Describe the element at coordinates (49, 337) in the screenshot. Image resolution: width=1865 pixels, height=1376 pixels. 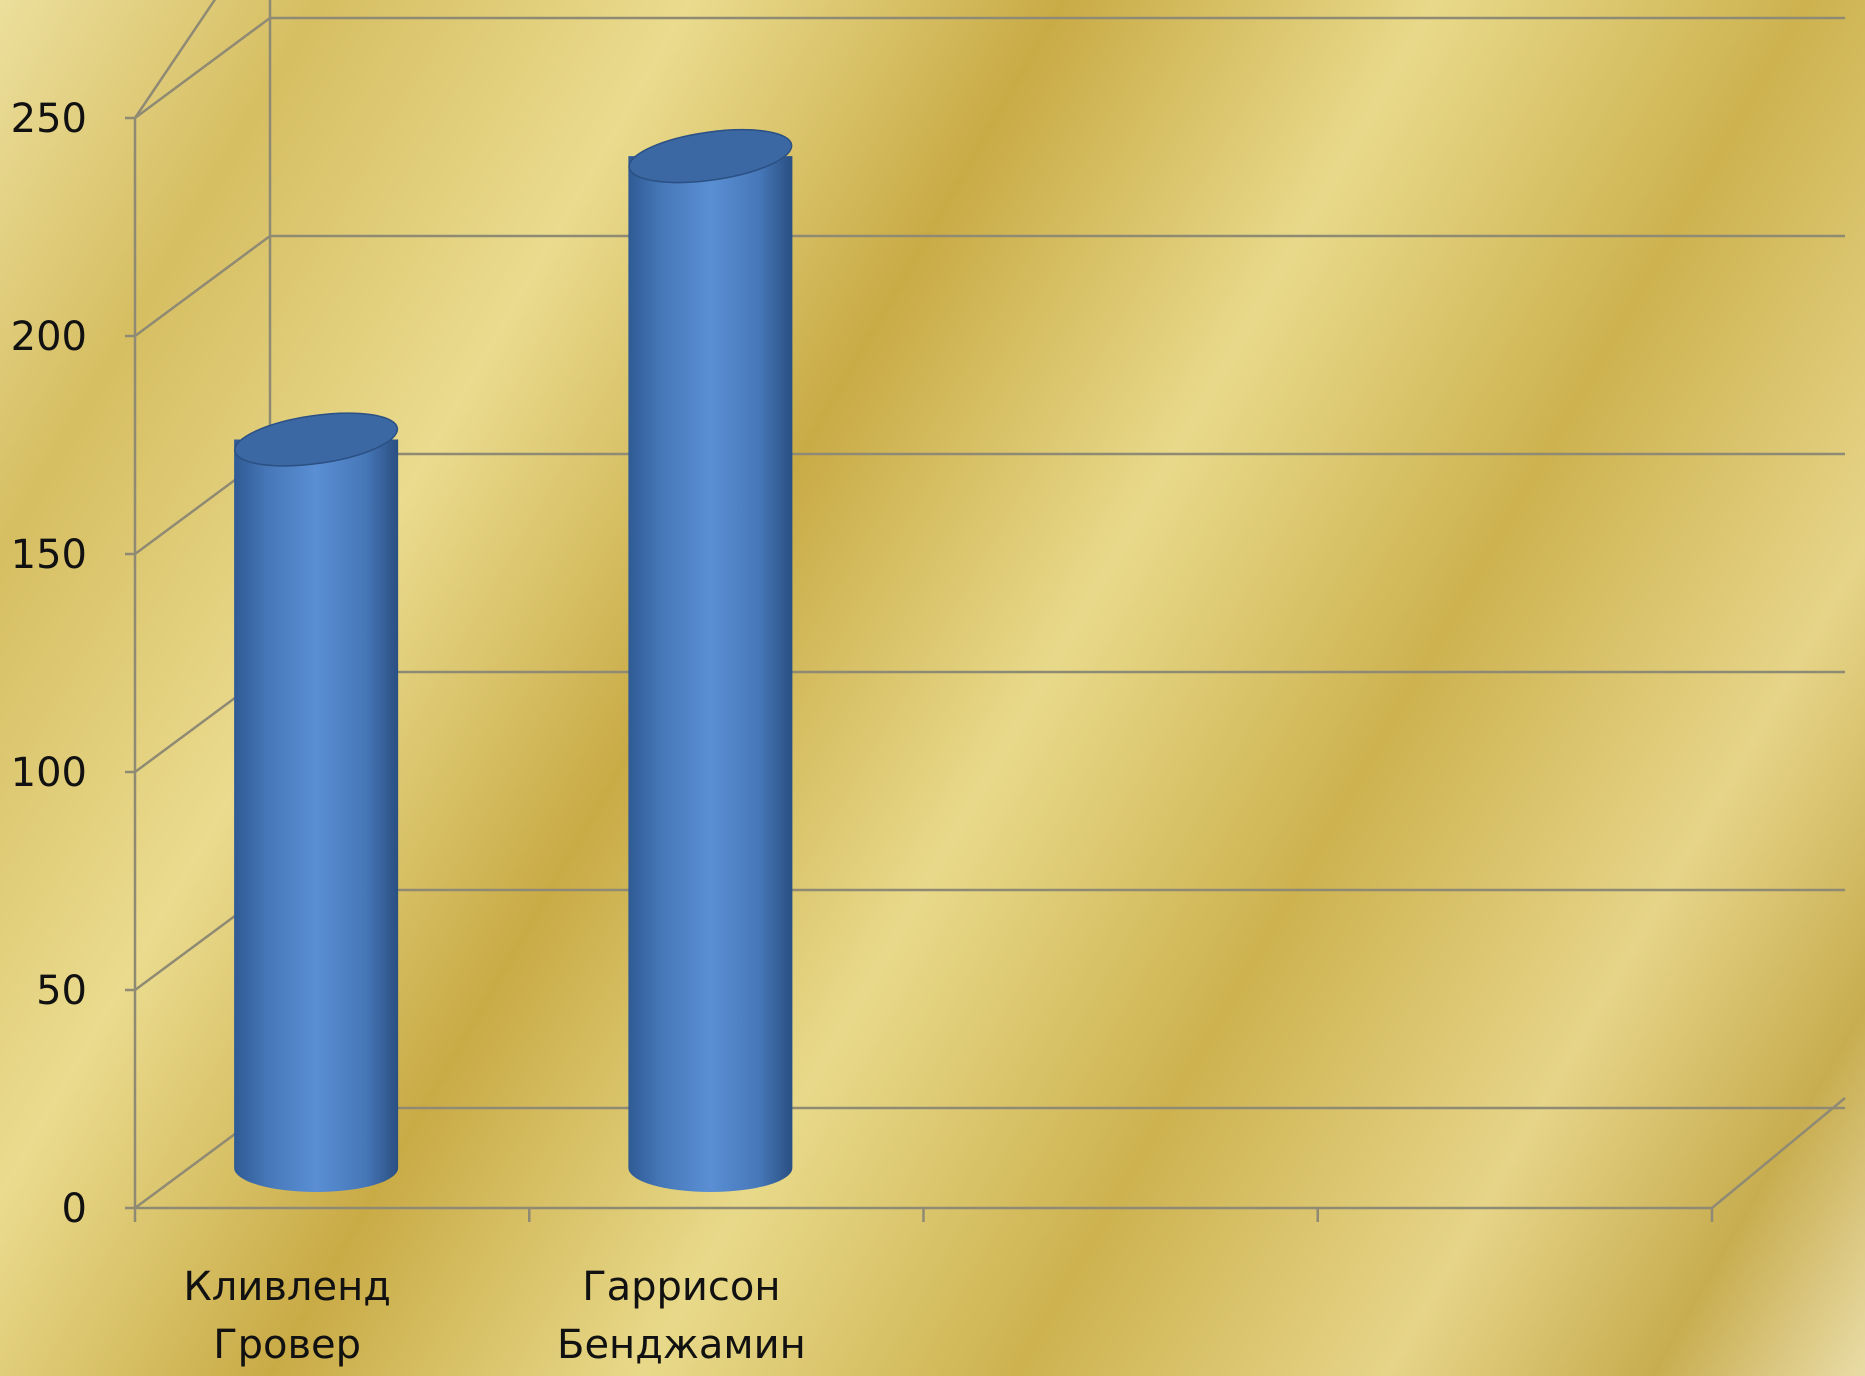
I see `y-tick-label: 200` at that location.